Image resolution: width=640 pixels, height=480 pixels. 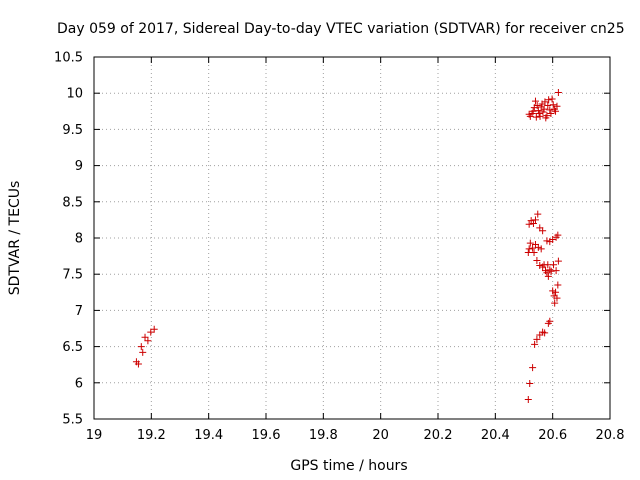 What do you see at coordinates (552, 435) in the screenshot?
I see `x-tick-label: 20.6` at bounding box center [552, 435].